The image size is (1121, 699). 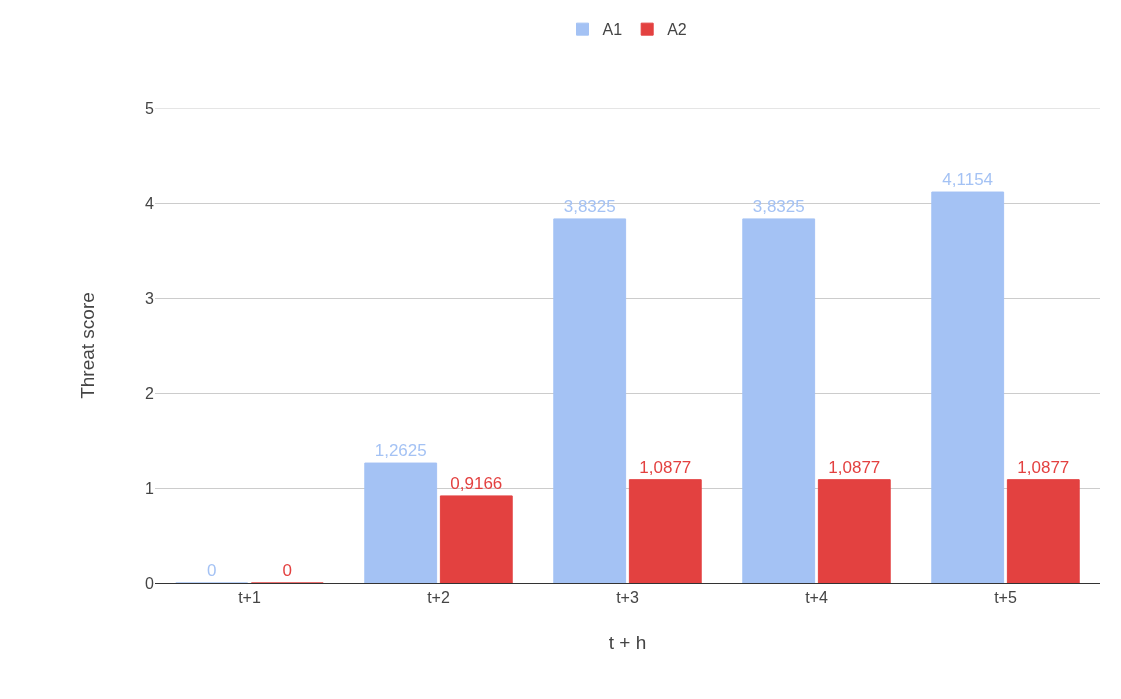 I want to click on data-label: 1,2625, so click(x=400, y=451).